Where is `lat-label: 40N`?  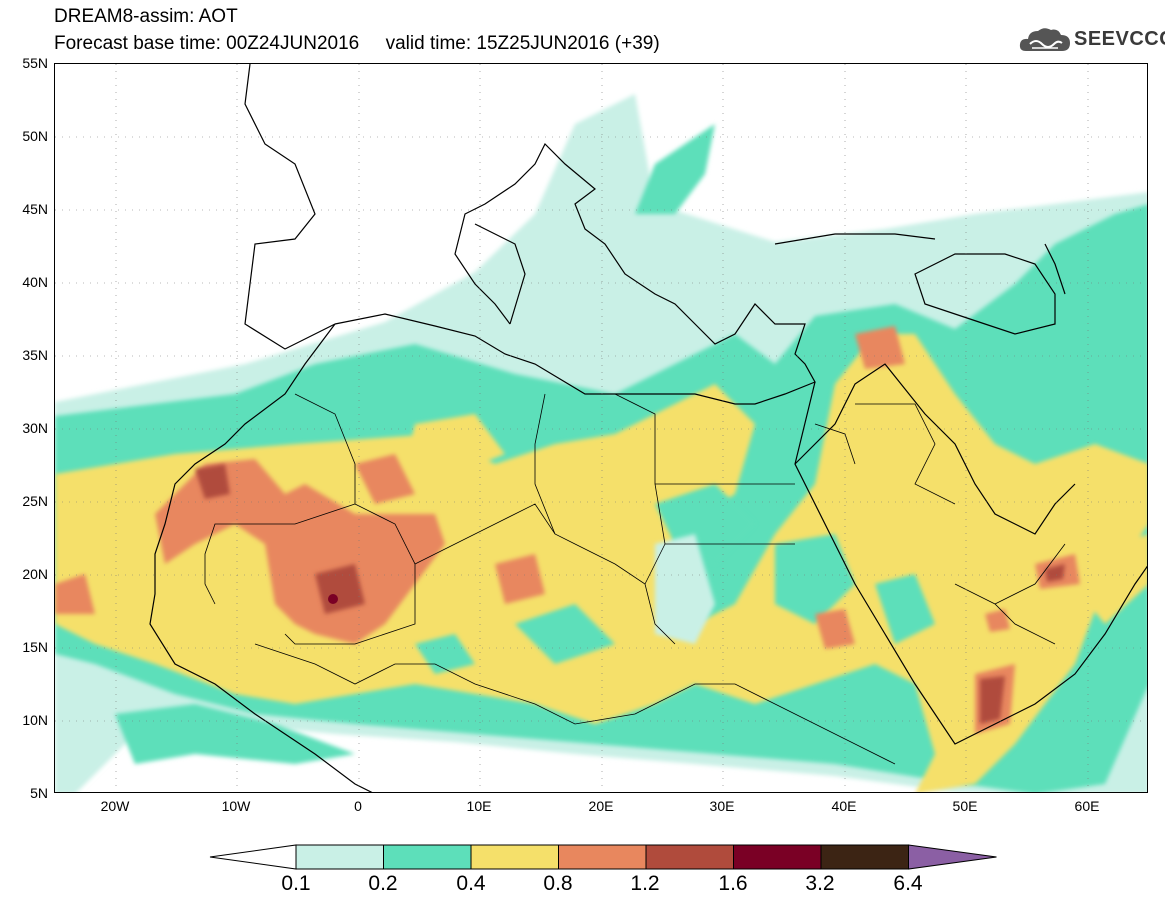 lat-label: 40N is located at coordinates (35, 282).